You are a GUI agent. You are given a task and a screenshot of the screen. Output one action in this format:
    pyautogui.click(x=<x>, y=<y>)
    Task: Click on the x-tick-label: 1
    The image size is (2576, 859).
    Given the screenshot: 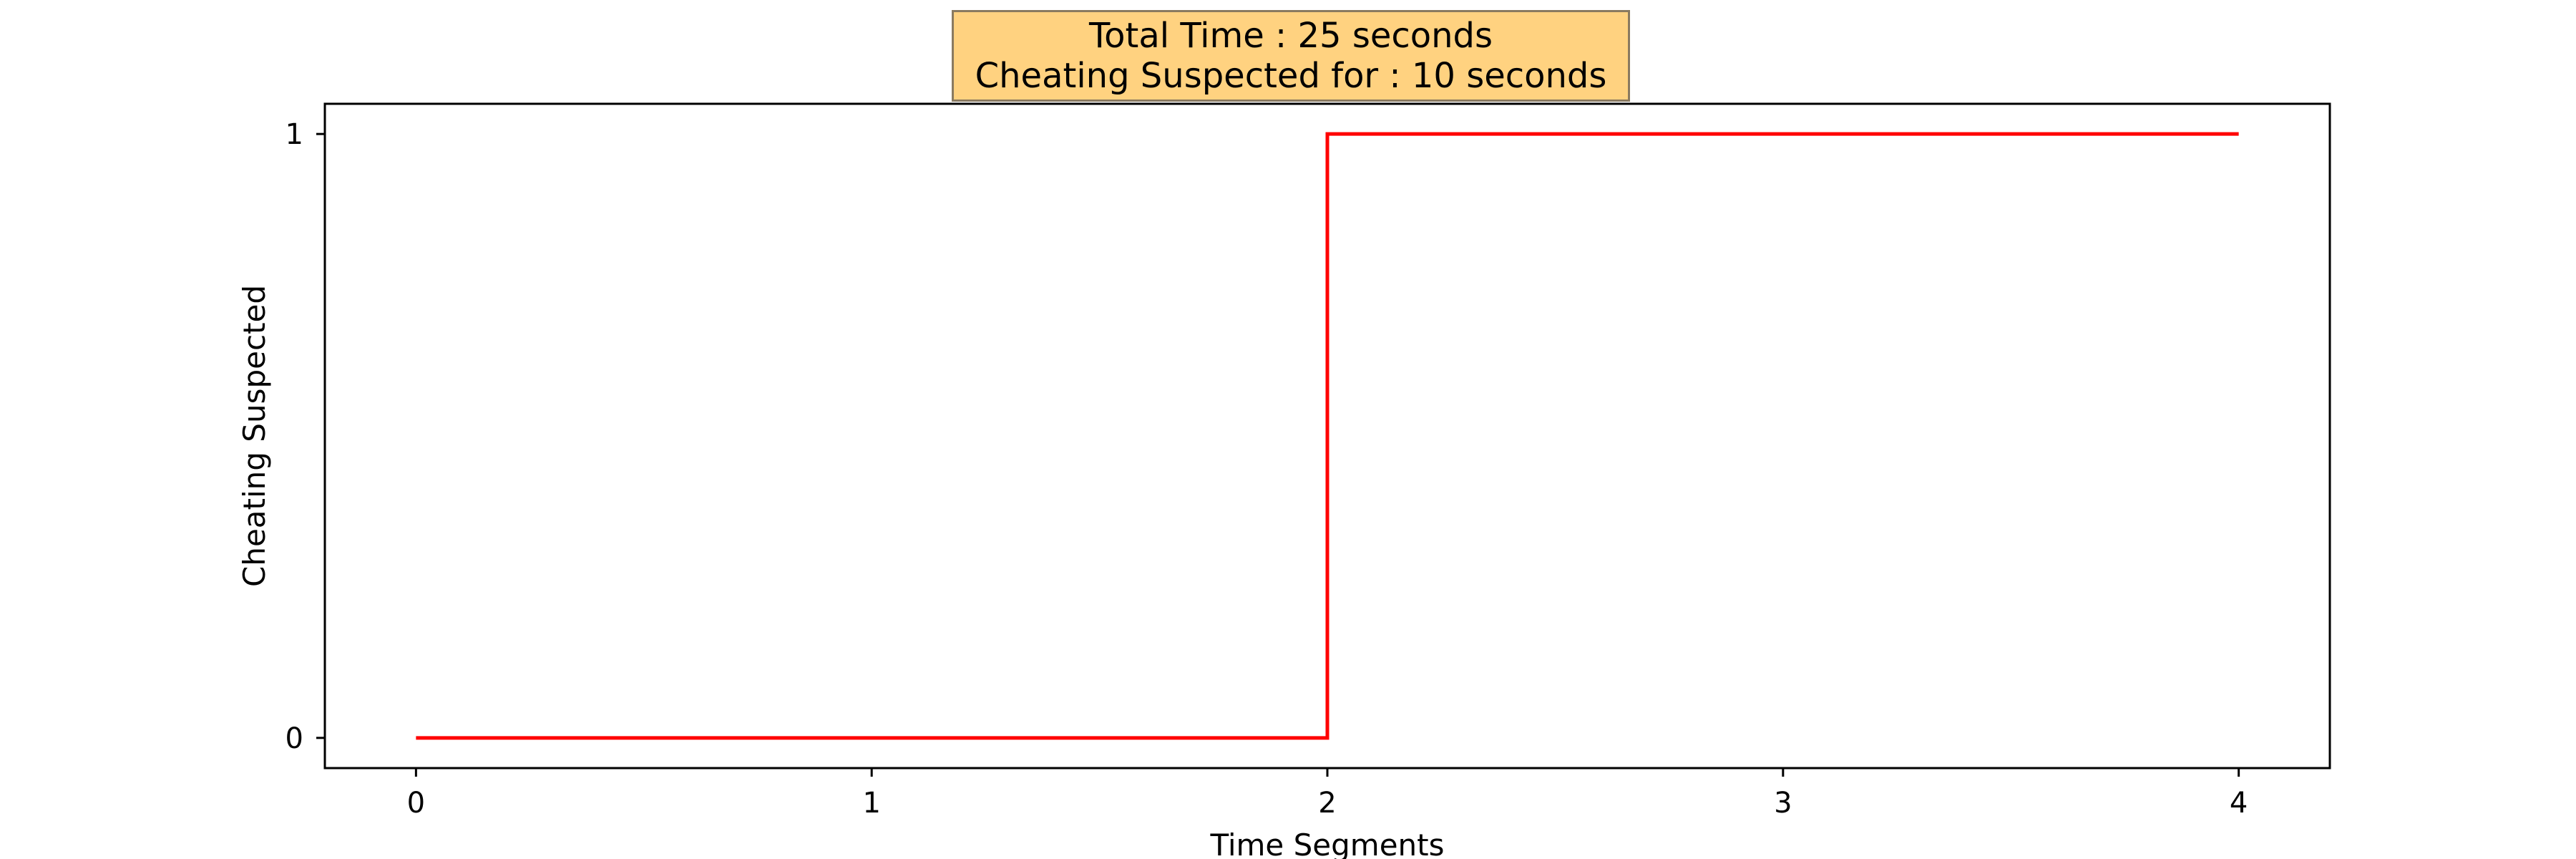 What is the action you would take?
    pyautogui.click(x=871, y=803)
    